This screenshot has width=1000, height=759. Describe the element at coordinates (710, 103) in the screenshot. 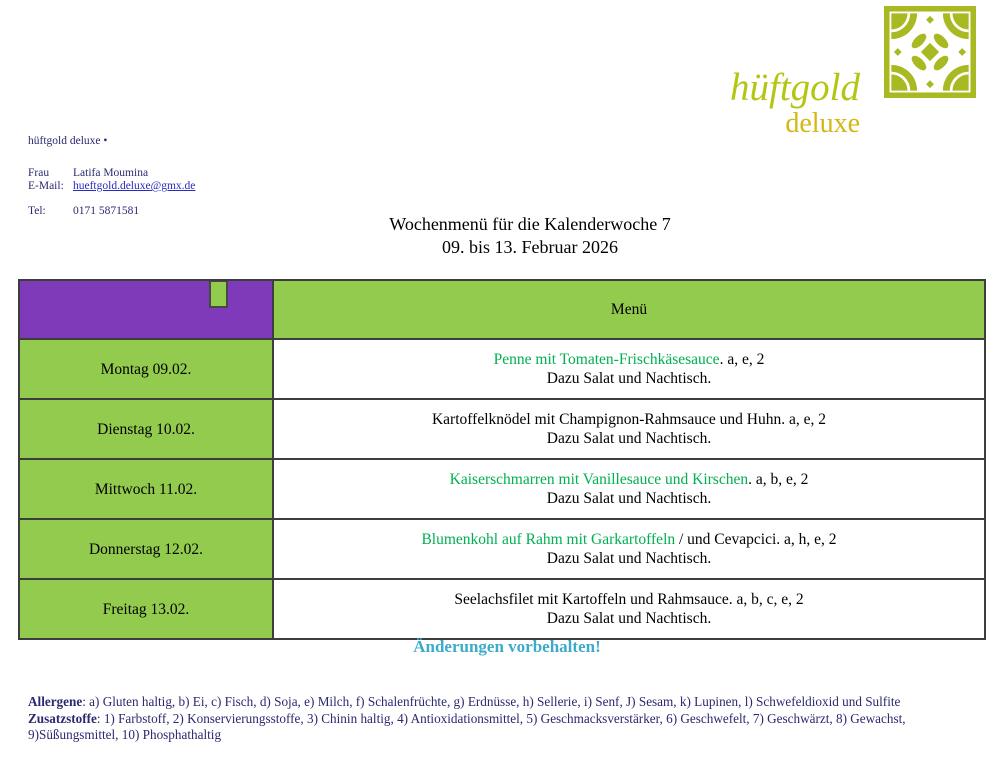

I see `brand-wordmark: hüftgold deluxe` at that location.